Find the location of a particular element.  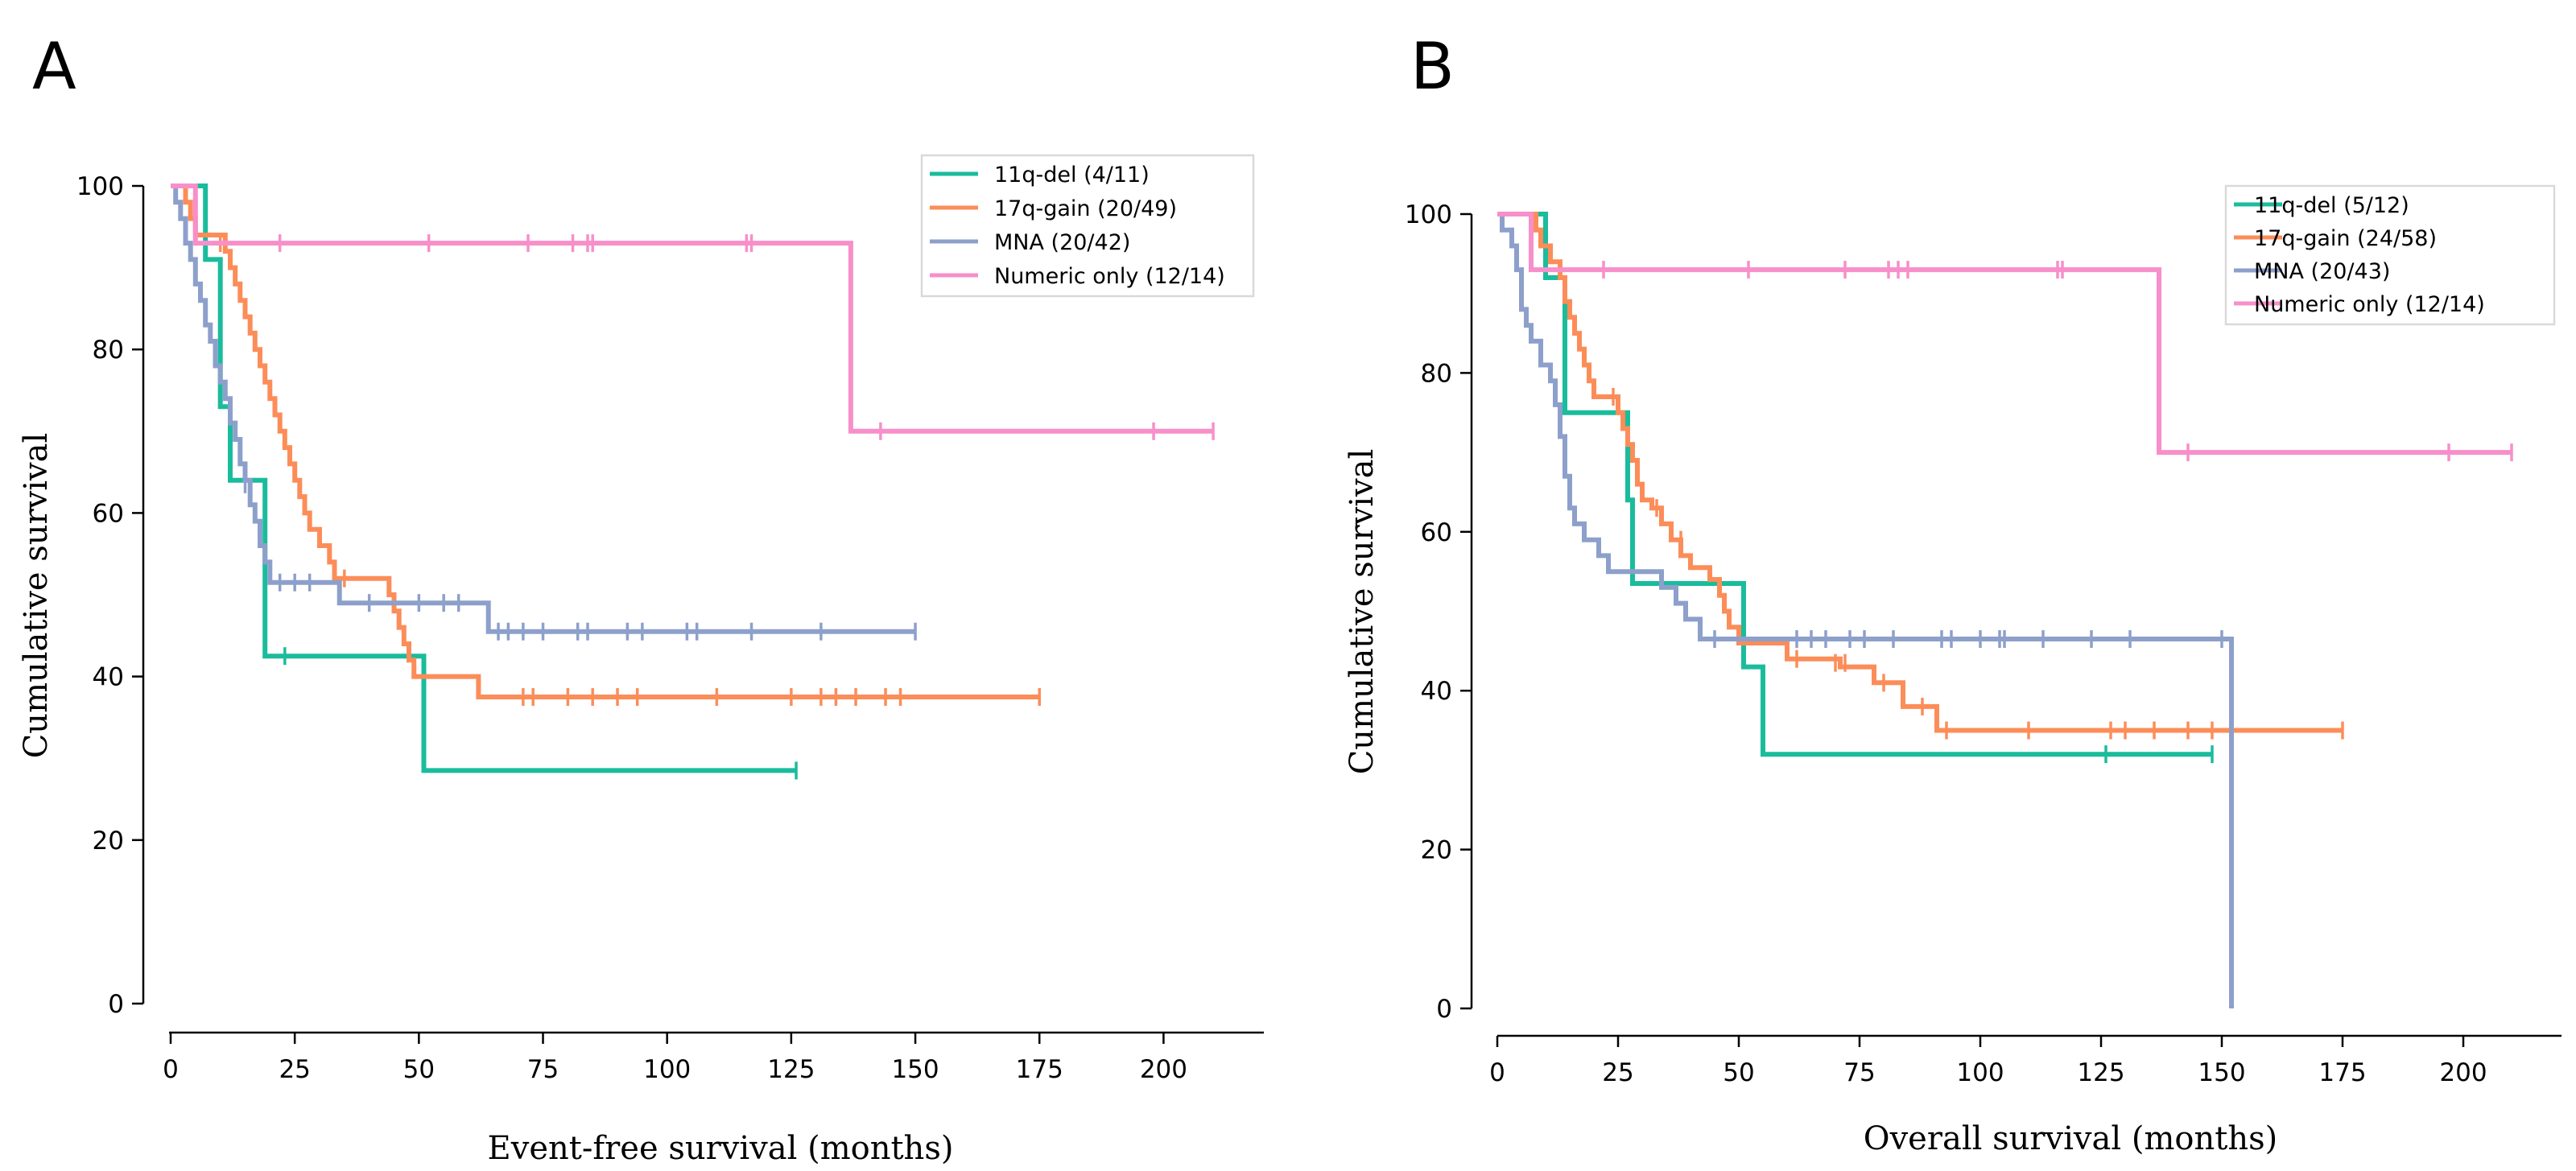

panel-b-y-tick-label: 60 is located at coordinates (1436, 532).